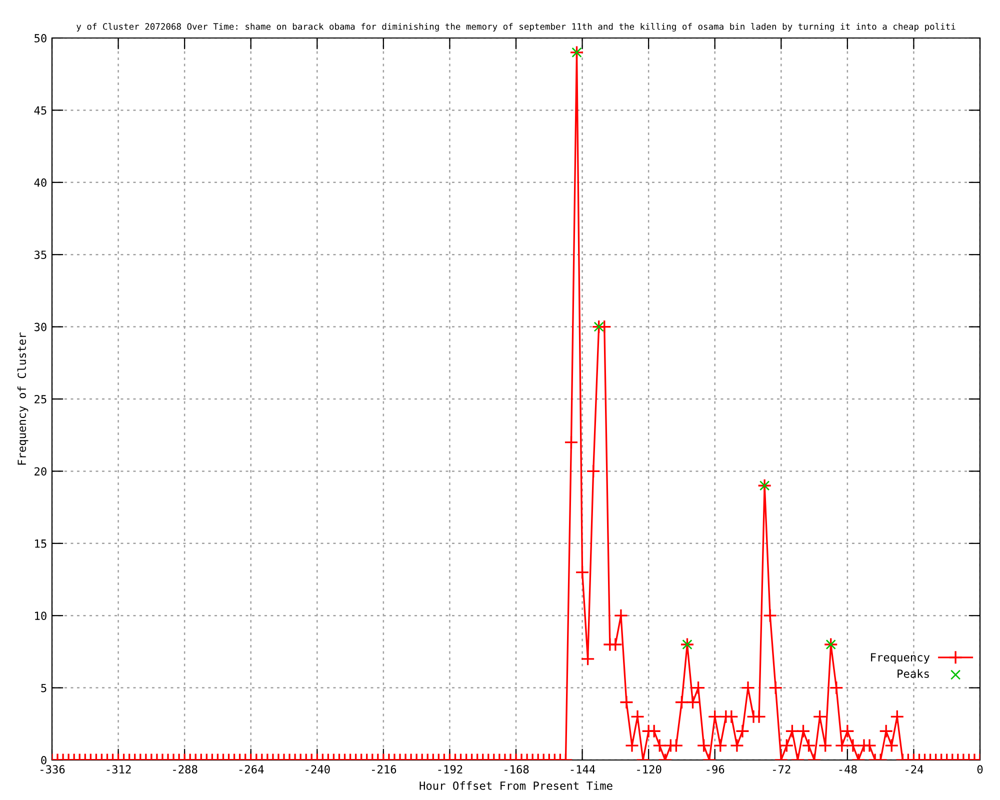 This screenshot has height=800, width=1000. Describe the element at coordinates (40, 471) in the screenshot. I see `y-tick-label: 20` at that location.